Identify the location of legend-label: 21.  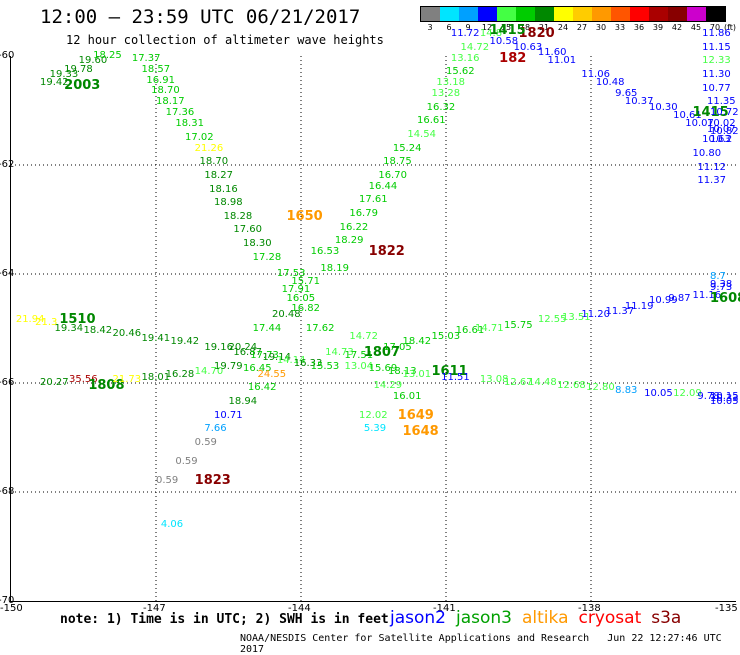
(544, 27).